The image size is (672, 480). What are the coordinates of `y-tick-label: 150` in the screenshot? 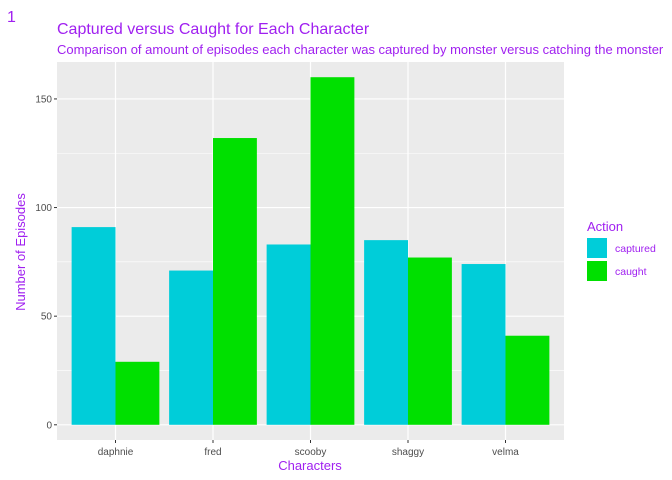 It's located at (43, 99).